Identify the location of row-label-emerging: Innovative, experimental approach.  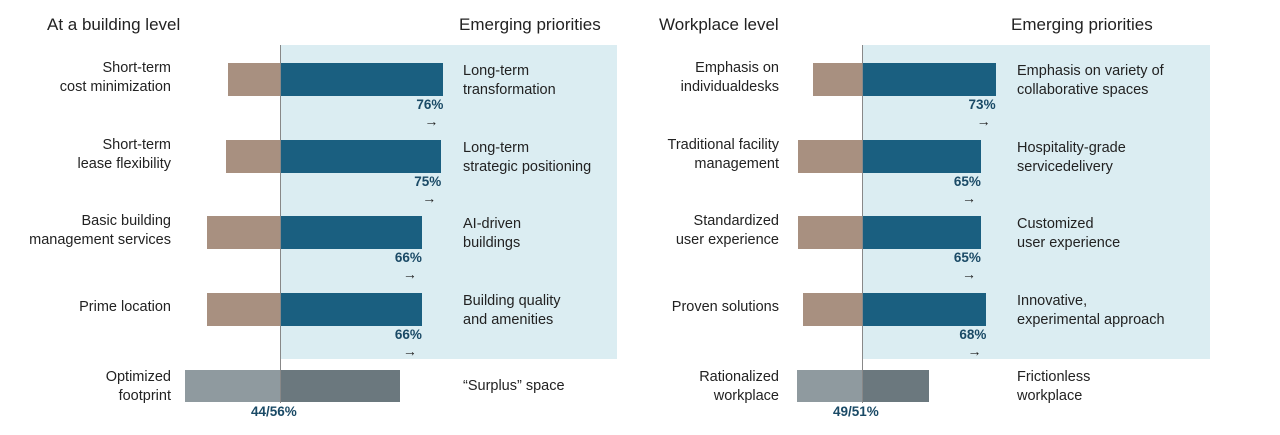
(1091, 310).